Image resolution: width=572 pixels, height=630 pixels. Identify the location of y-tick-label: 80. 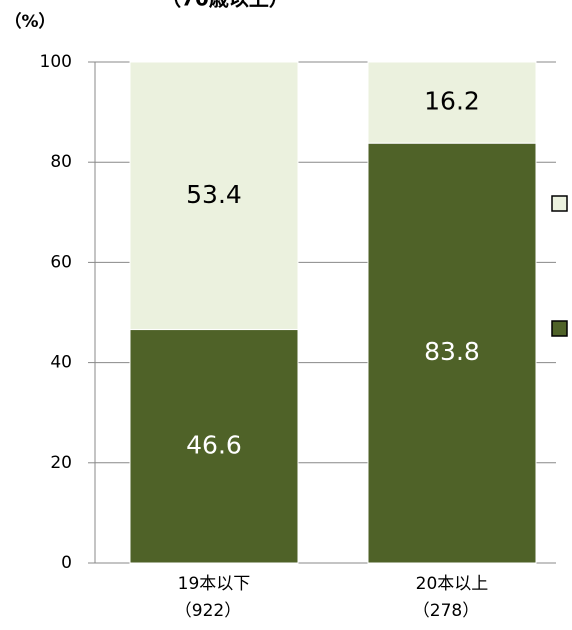
(61, 162).